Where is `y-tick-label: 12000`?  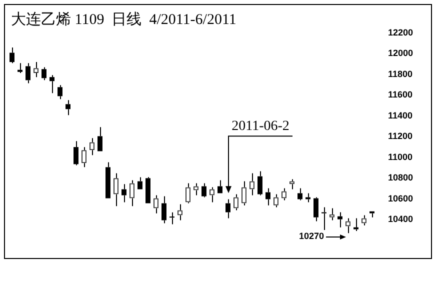
y-tick-label: 12000 is located at coordinates (401, 53).